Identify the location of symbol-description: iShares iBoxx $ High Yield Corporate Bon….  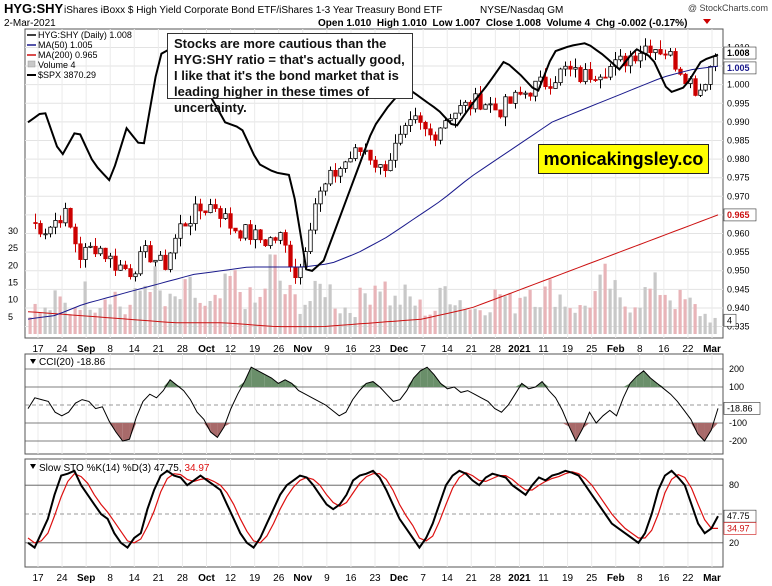
(253, 10).